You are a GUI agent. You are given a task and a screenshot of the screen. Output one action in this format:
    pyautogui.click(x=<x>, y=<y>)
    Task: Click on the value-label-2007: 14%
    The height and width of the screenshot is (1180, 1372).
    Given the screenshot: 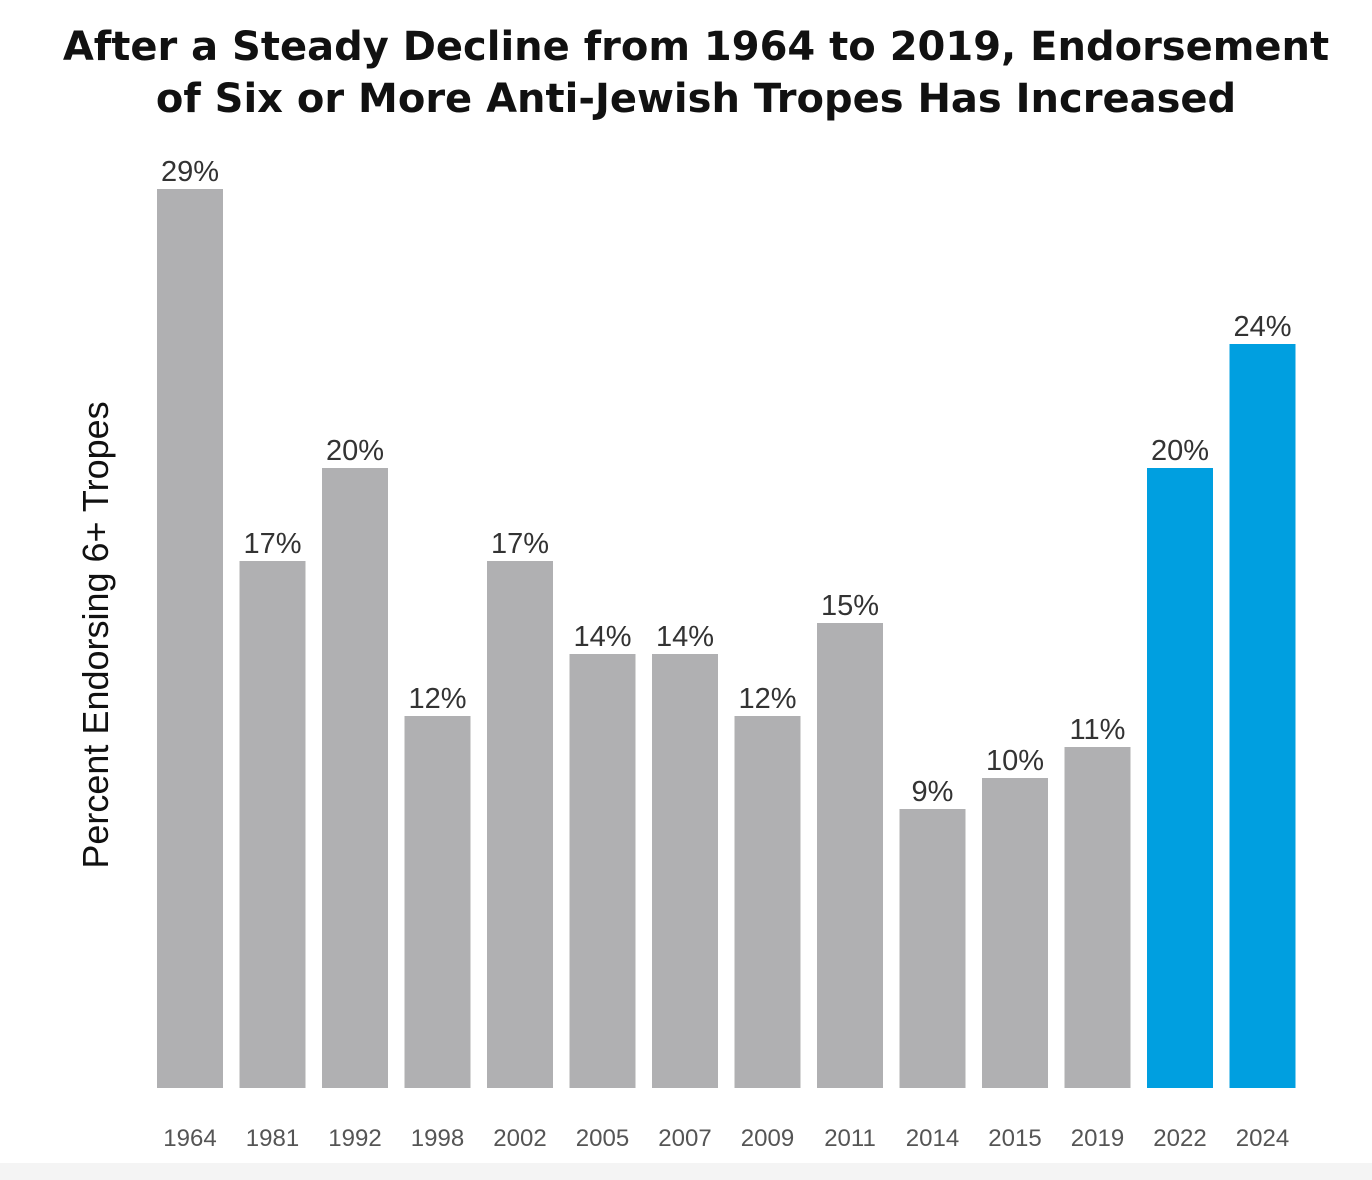 What is the action you would take?
    pyautogui.click(x=685, y=637)
    